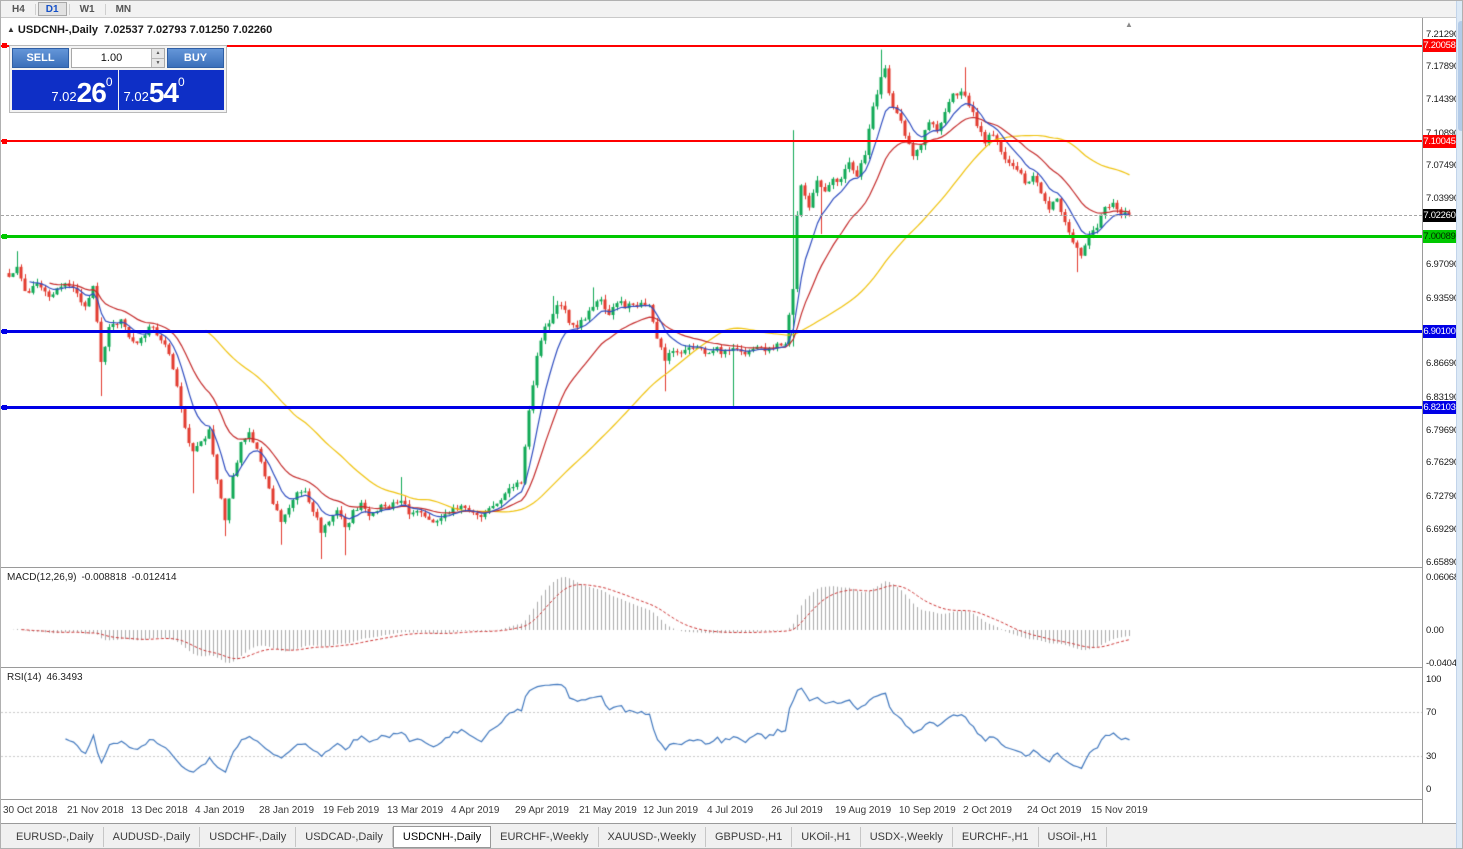  What do you see at coordinates (442, 837) in the screenshot?
I see `chart-tab-usdcnh-daily: USDCNH-,Daily` at bounding box center [442, 837].